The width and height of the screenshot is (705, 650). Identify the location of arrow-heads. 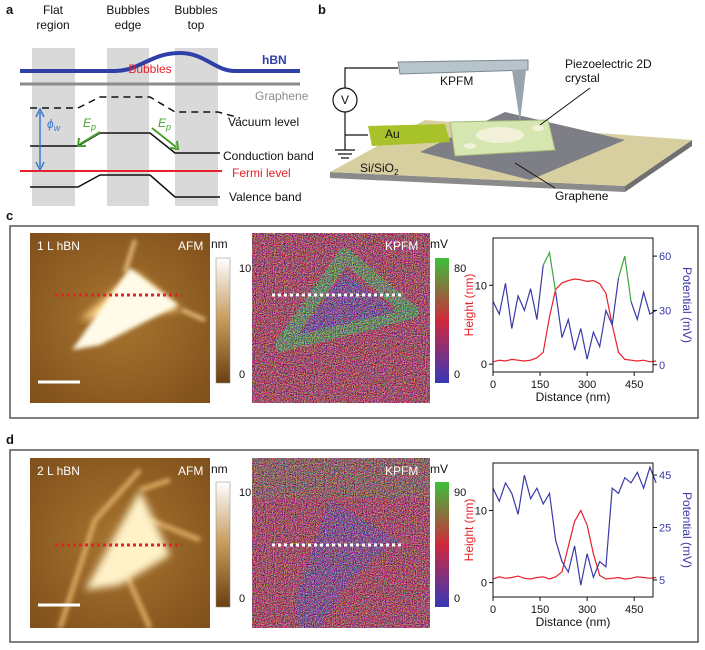
(40, 139).